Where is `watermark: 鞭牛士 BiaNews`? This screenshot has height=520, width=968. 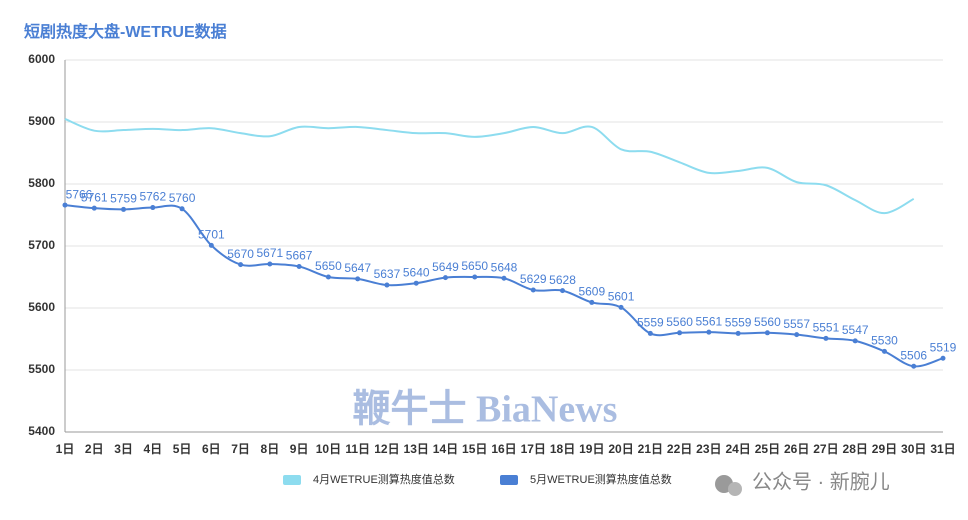
watermark: 鞭牛士 BiaNews is located at coordinates (485, 410).